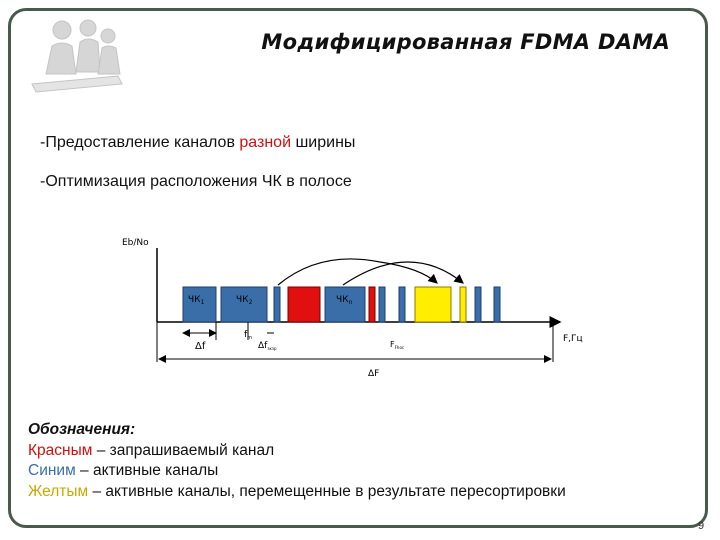  What do you see at coordinates (267, 346) in the screenshot?
I see `guard-band-label: Δfзкзр` at bounding box center [267, 346].